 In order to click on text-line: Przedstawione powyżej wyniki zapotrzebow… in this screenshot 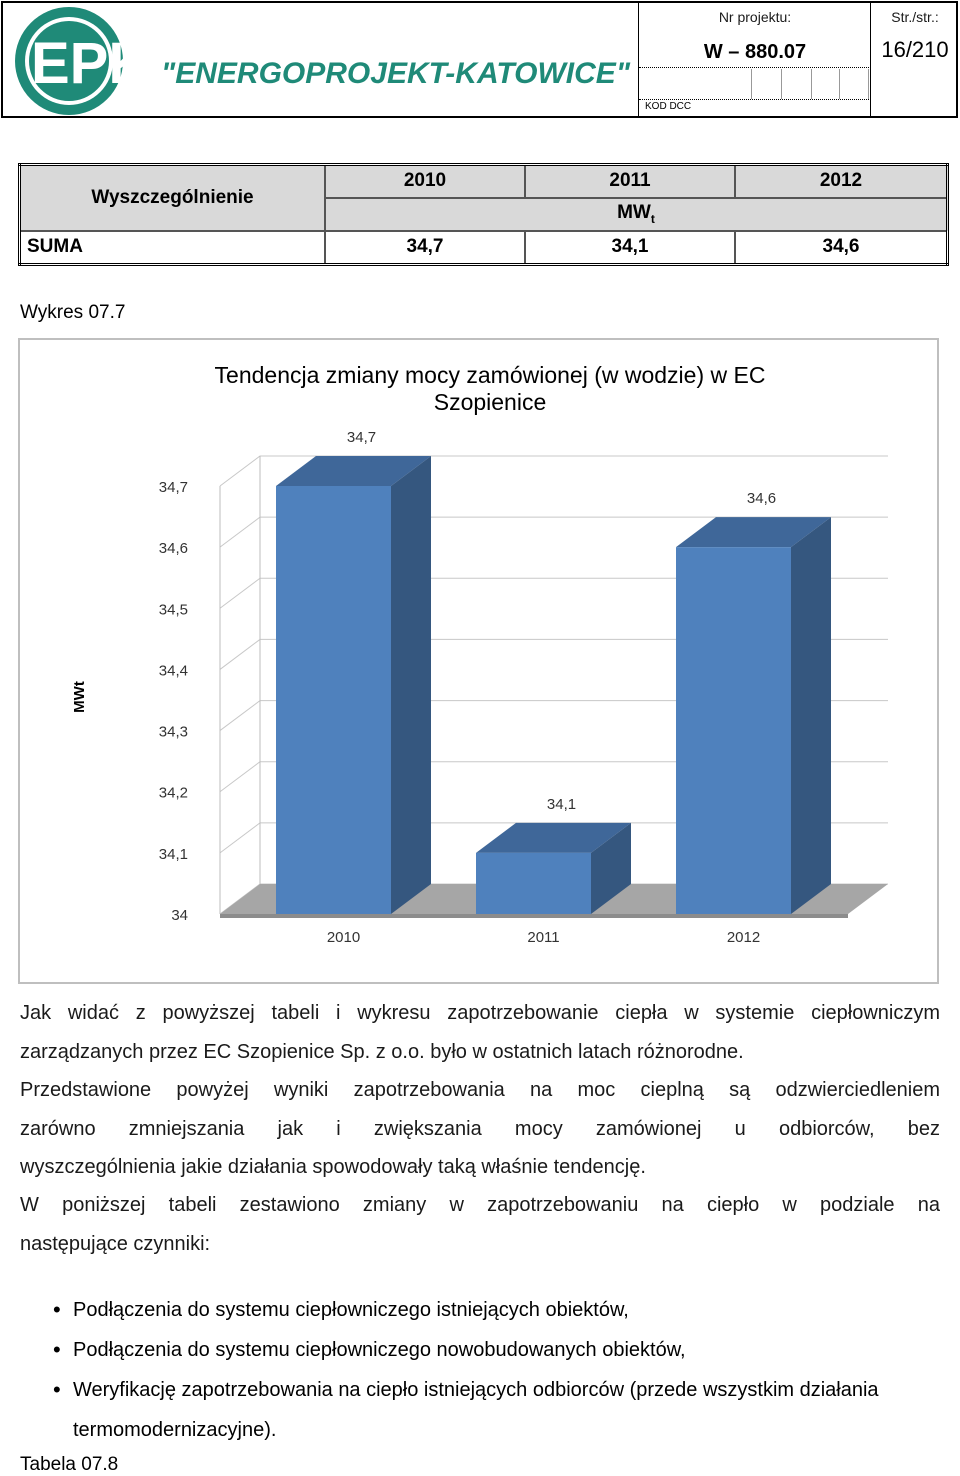, I will do `click(480, 1090)`.